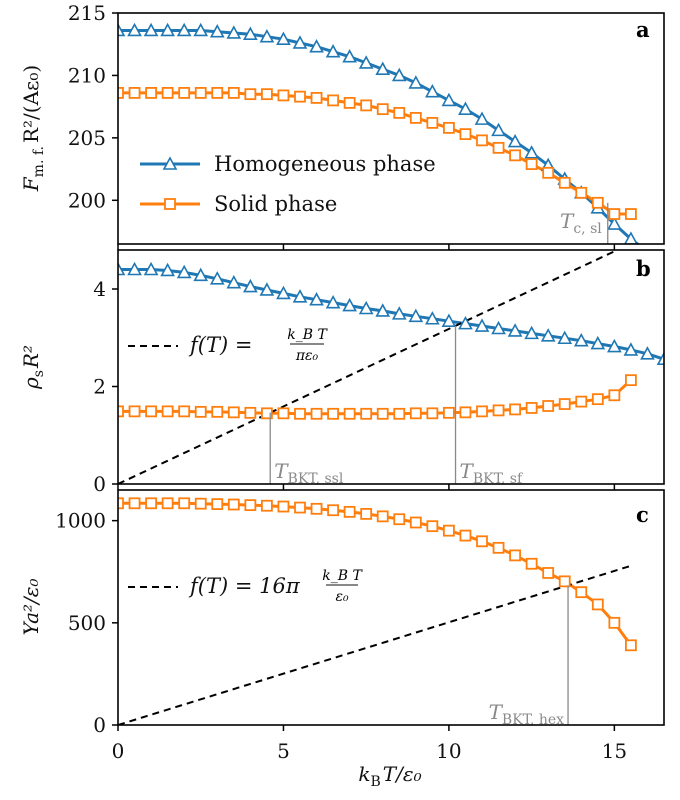  Describe the element at coordinates (307, 356) in the screenshot. I see `legend-frac-den-b: πε₀` at that location.